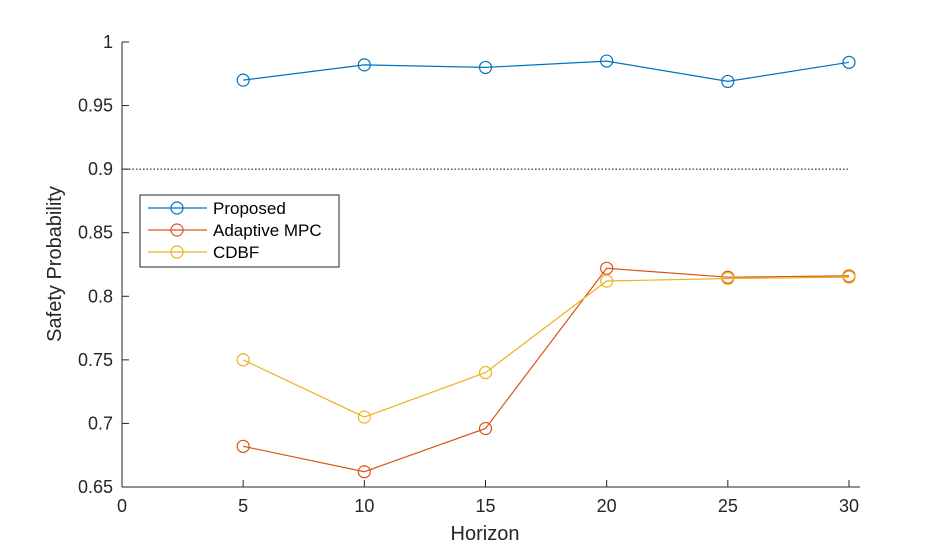  I want to click on y-tick-label: 0.7, so click(100, 423).